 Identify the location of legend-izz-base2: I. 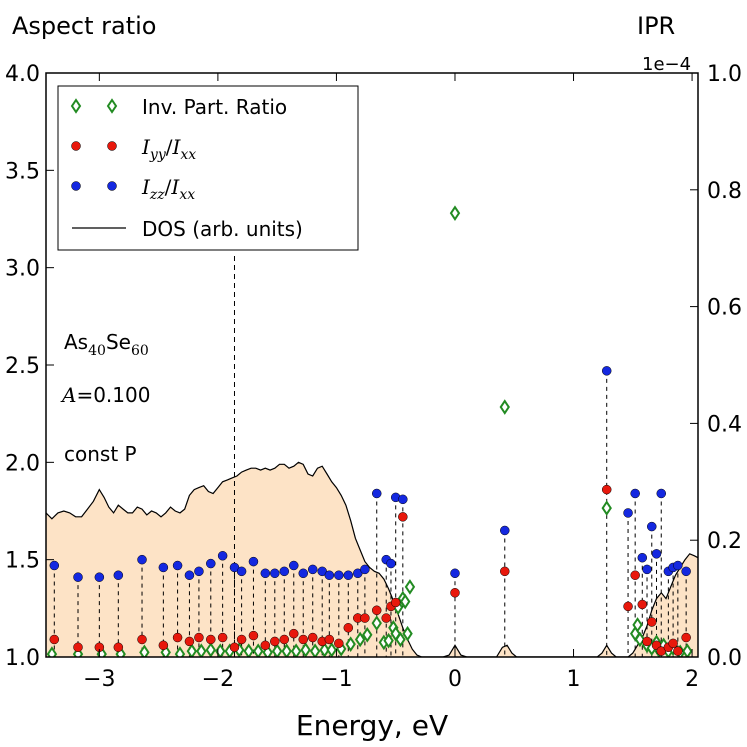
(175, 187).